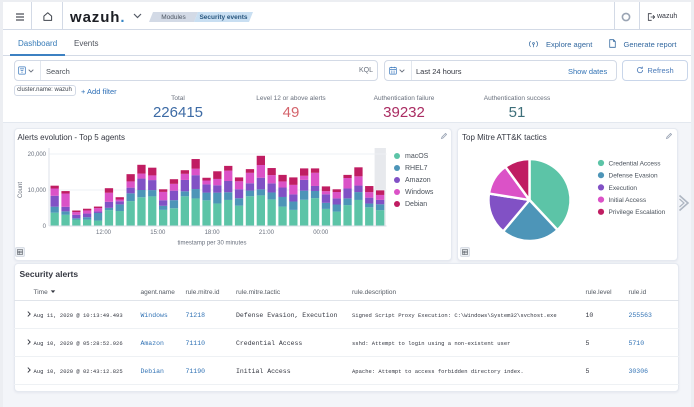 The width and height of the screenshot is (694, 407). Describe the element at coordinates (212, 233) in the screenshot. I see `svg-text: 18:00` at that location.